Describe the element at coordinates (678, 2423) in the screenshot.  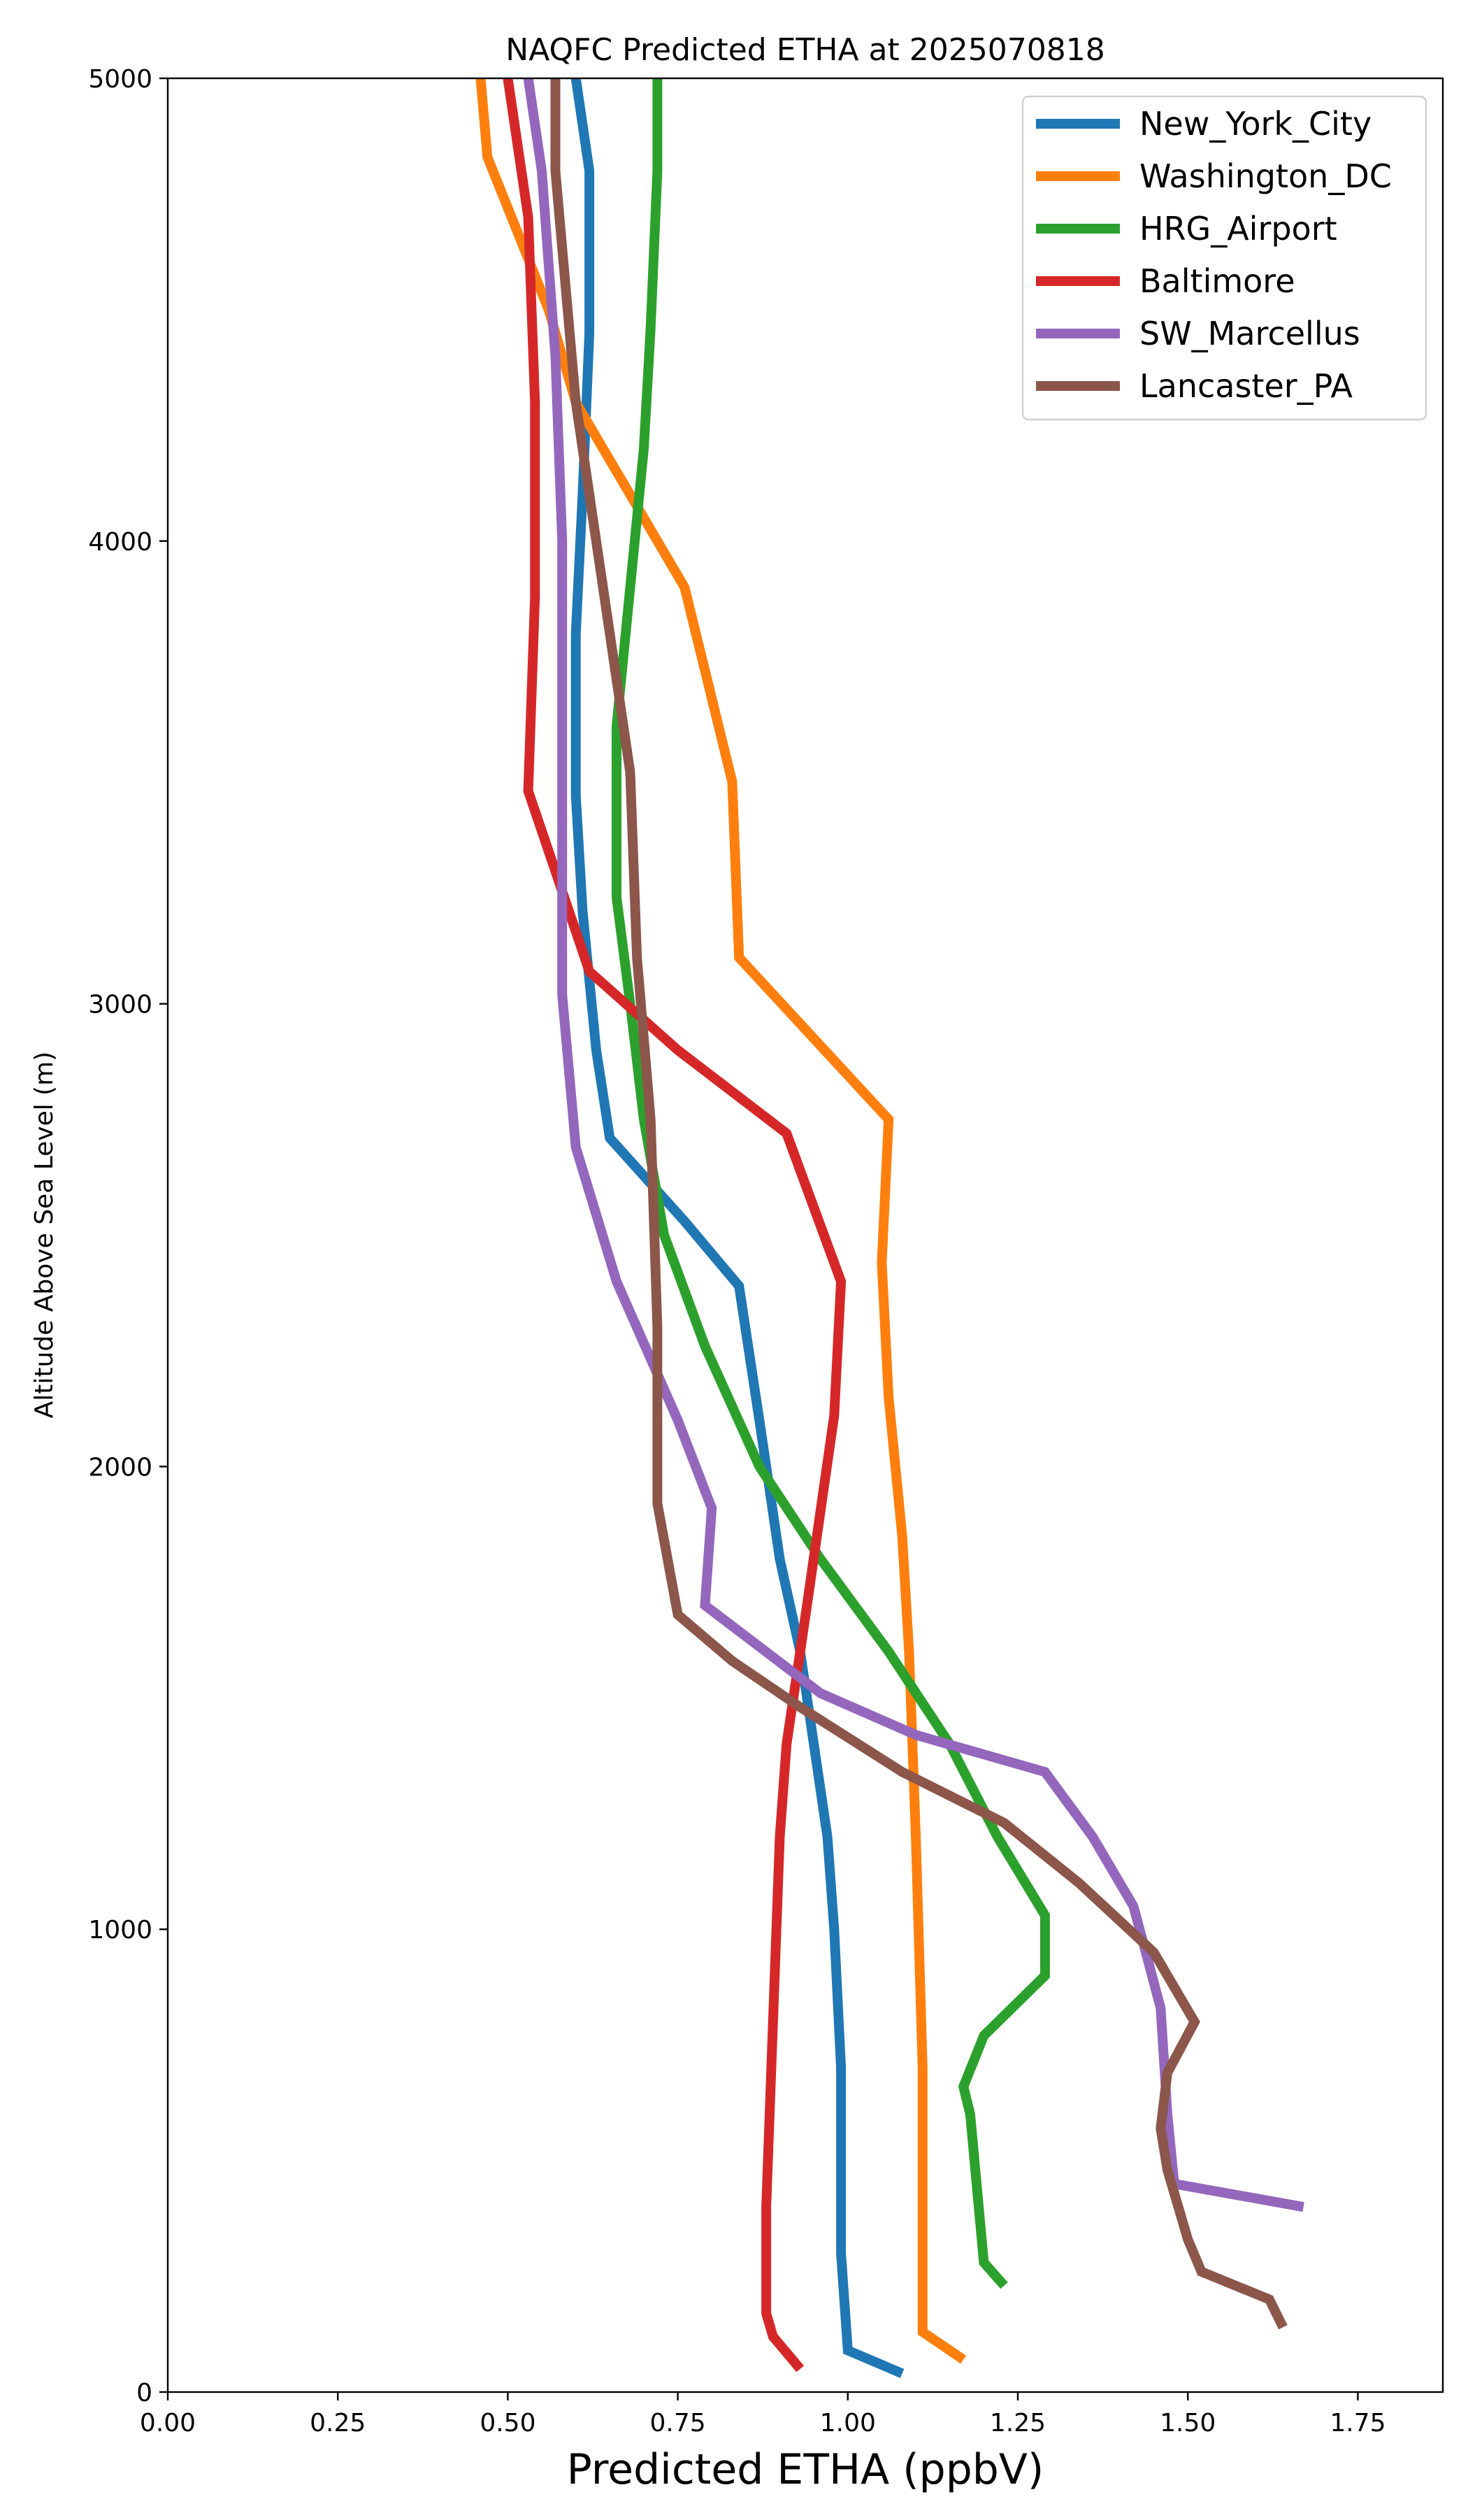
I see `x-tick-label: 0.75` at that location.